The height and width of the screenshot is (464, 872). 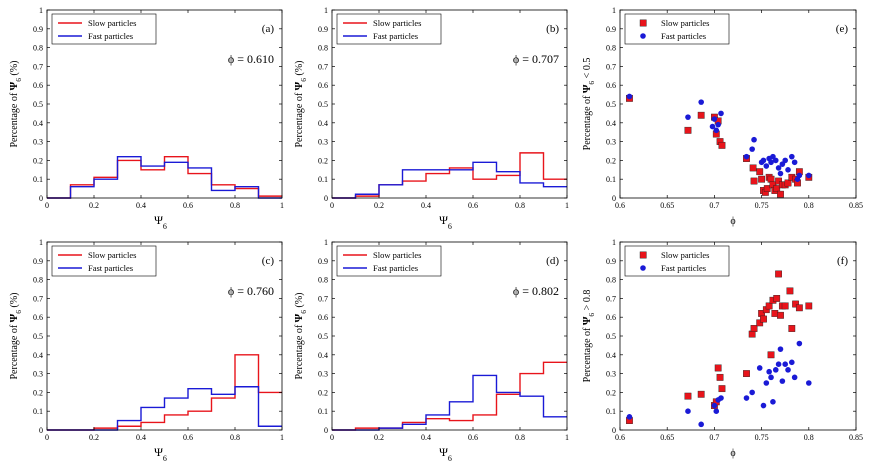 What do you see at coordinates (536, 291) in the screenshot?
I see `phi-label: ϕ = 0.802` at bounding box center [536, 291].